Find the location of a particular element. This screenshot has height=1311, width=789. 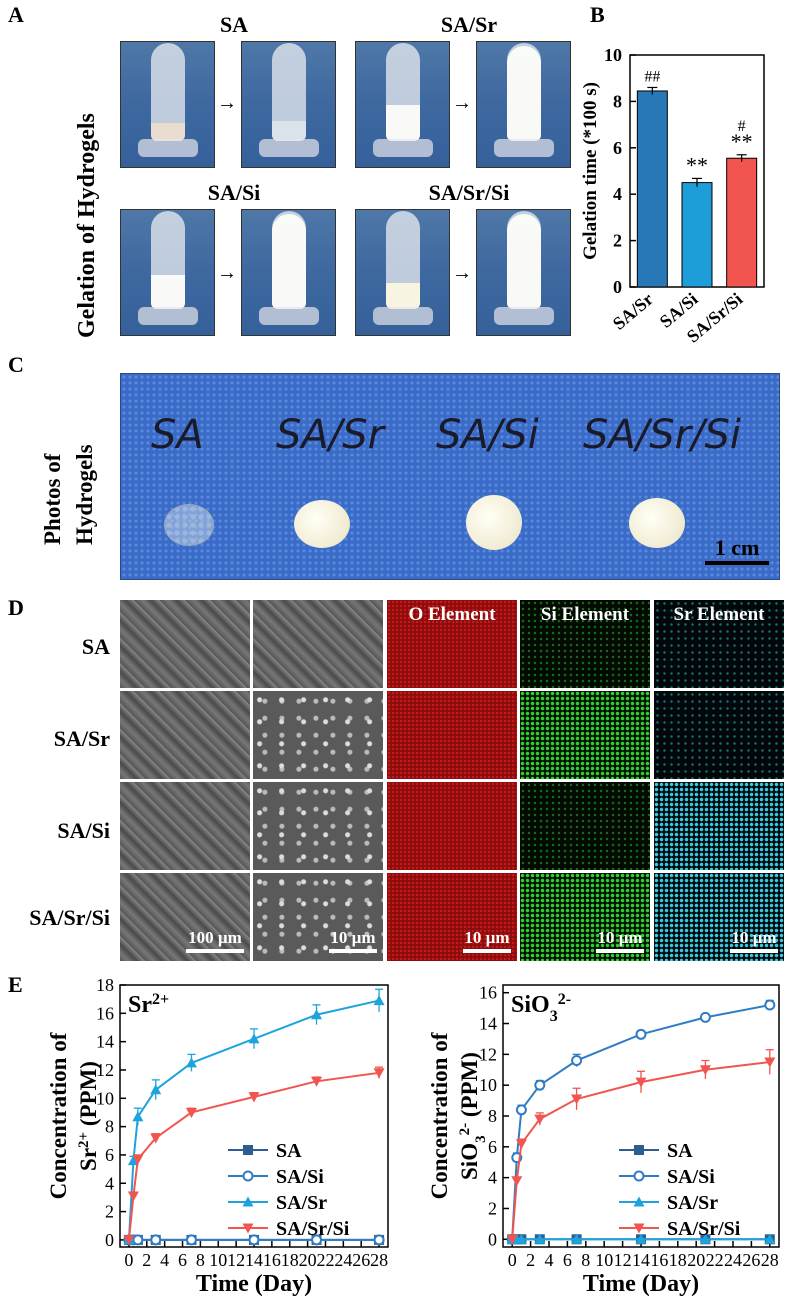

chart-title: SiO32- is located at coordinates (541, 1008).